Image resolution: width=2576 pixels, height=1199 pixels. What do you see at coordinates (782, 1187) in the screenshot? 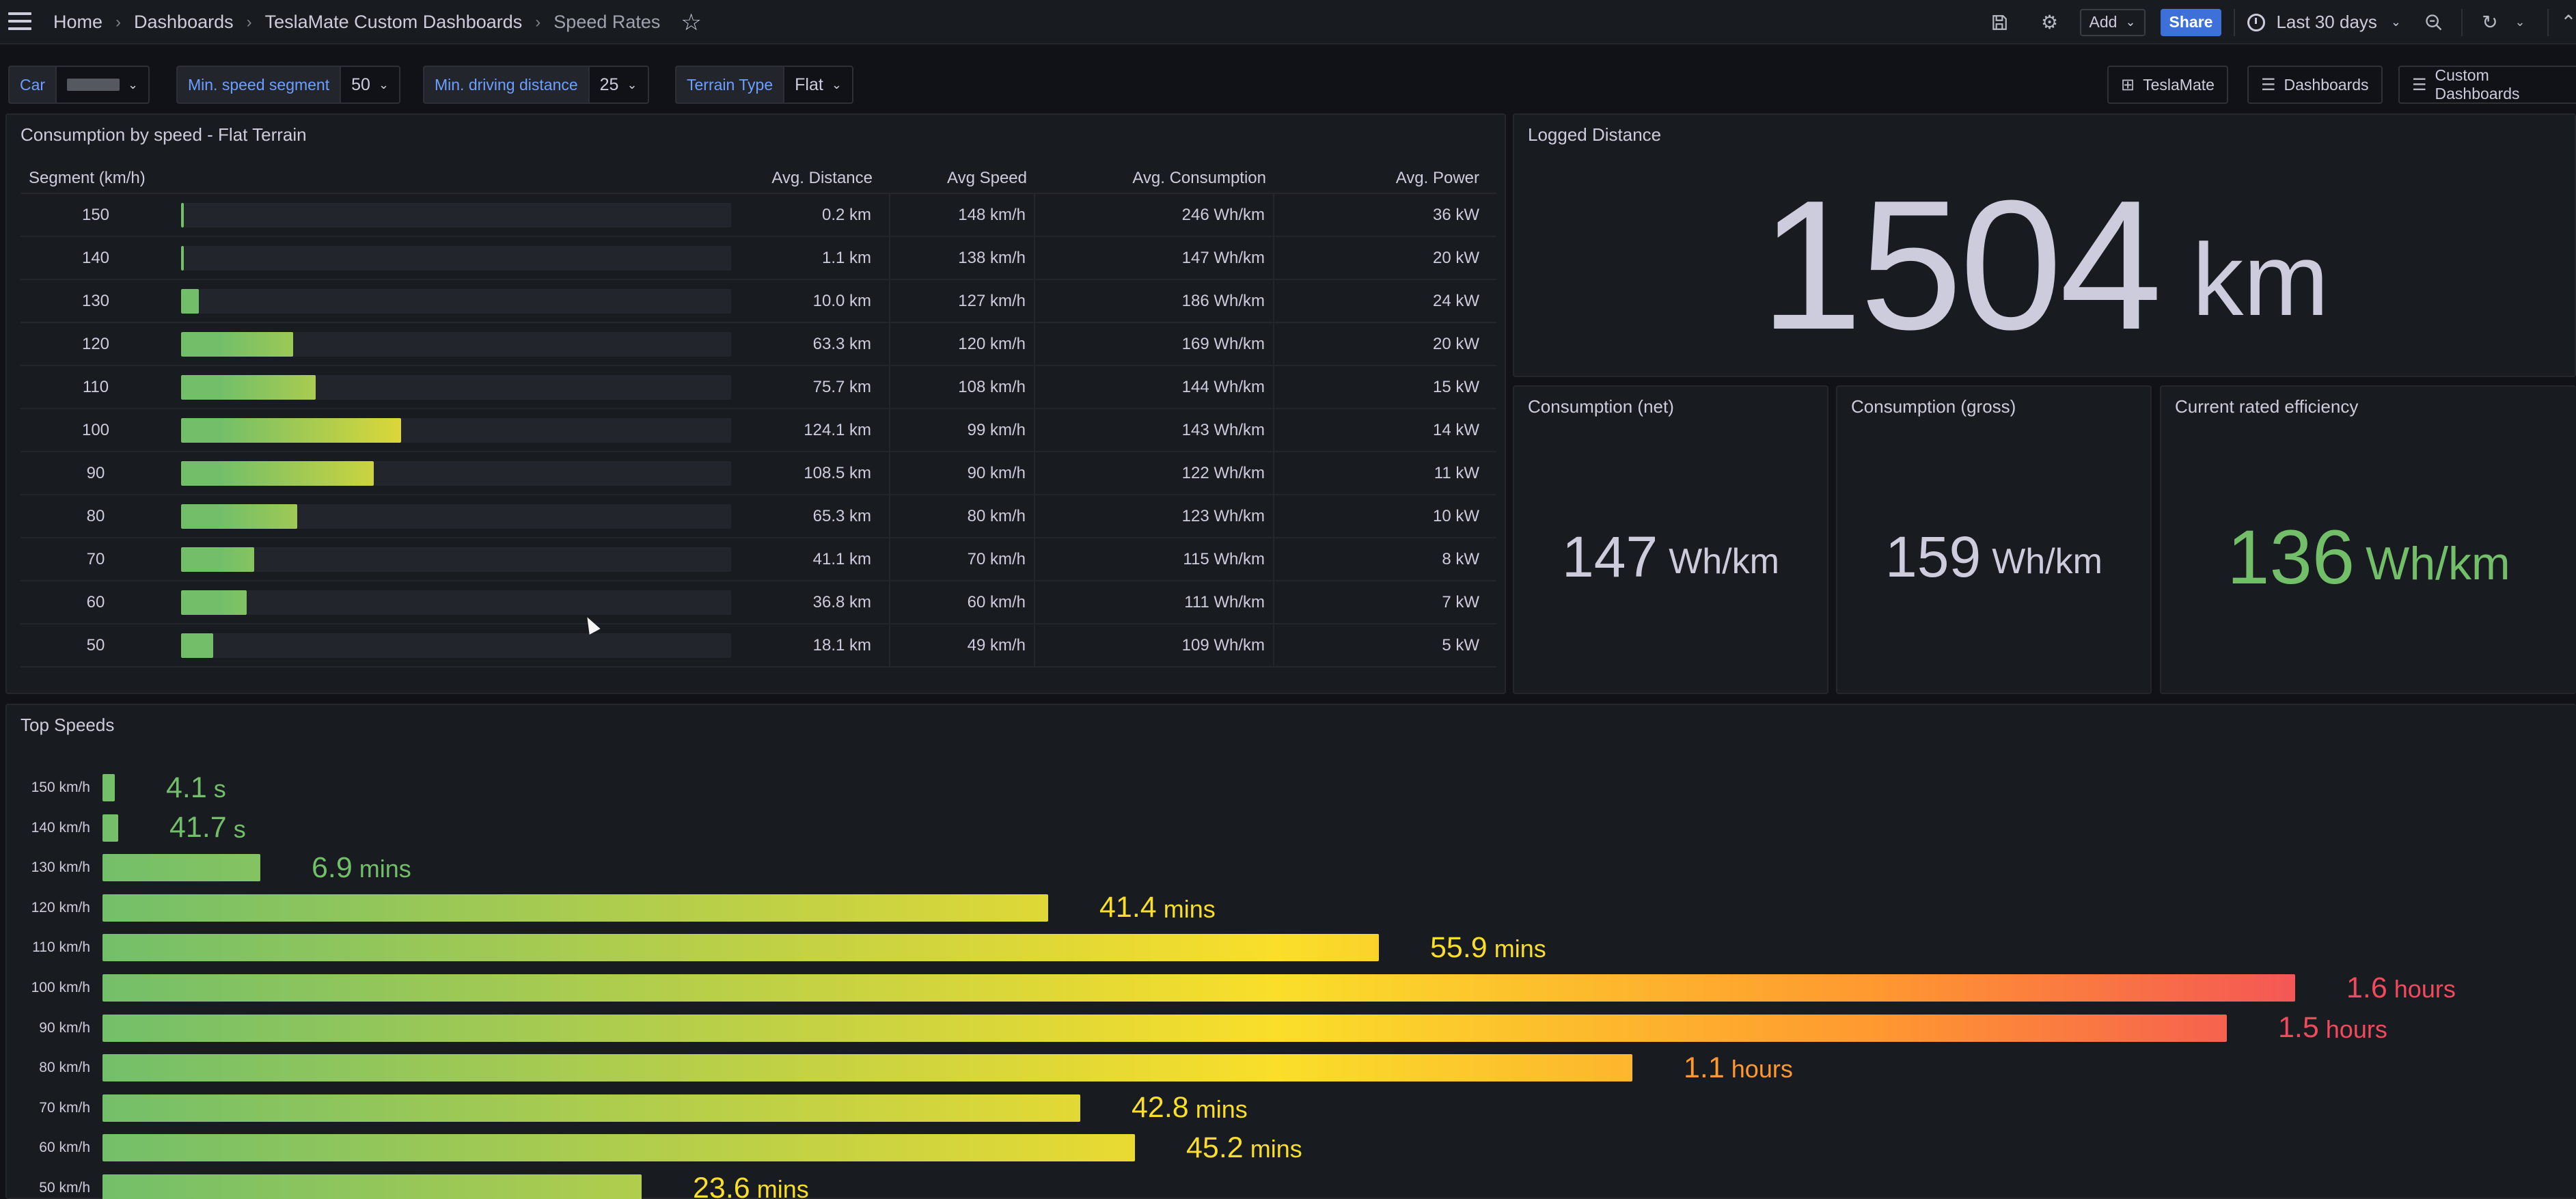
I see `top-speed-unit: mins` at bounding box center [782, 1187].